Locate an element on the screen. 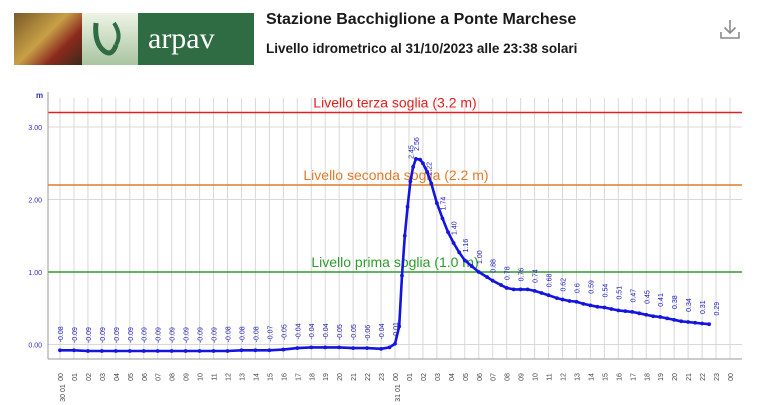  data-label: 0.34 is located at coordinates (689, 305).